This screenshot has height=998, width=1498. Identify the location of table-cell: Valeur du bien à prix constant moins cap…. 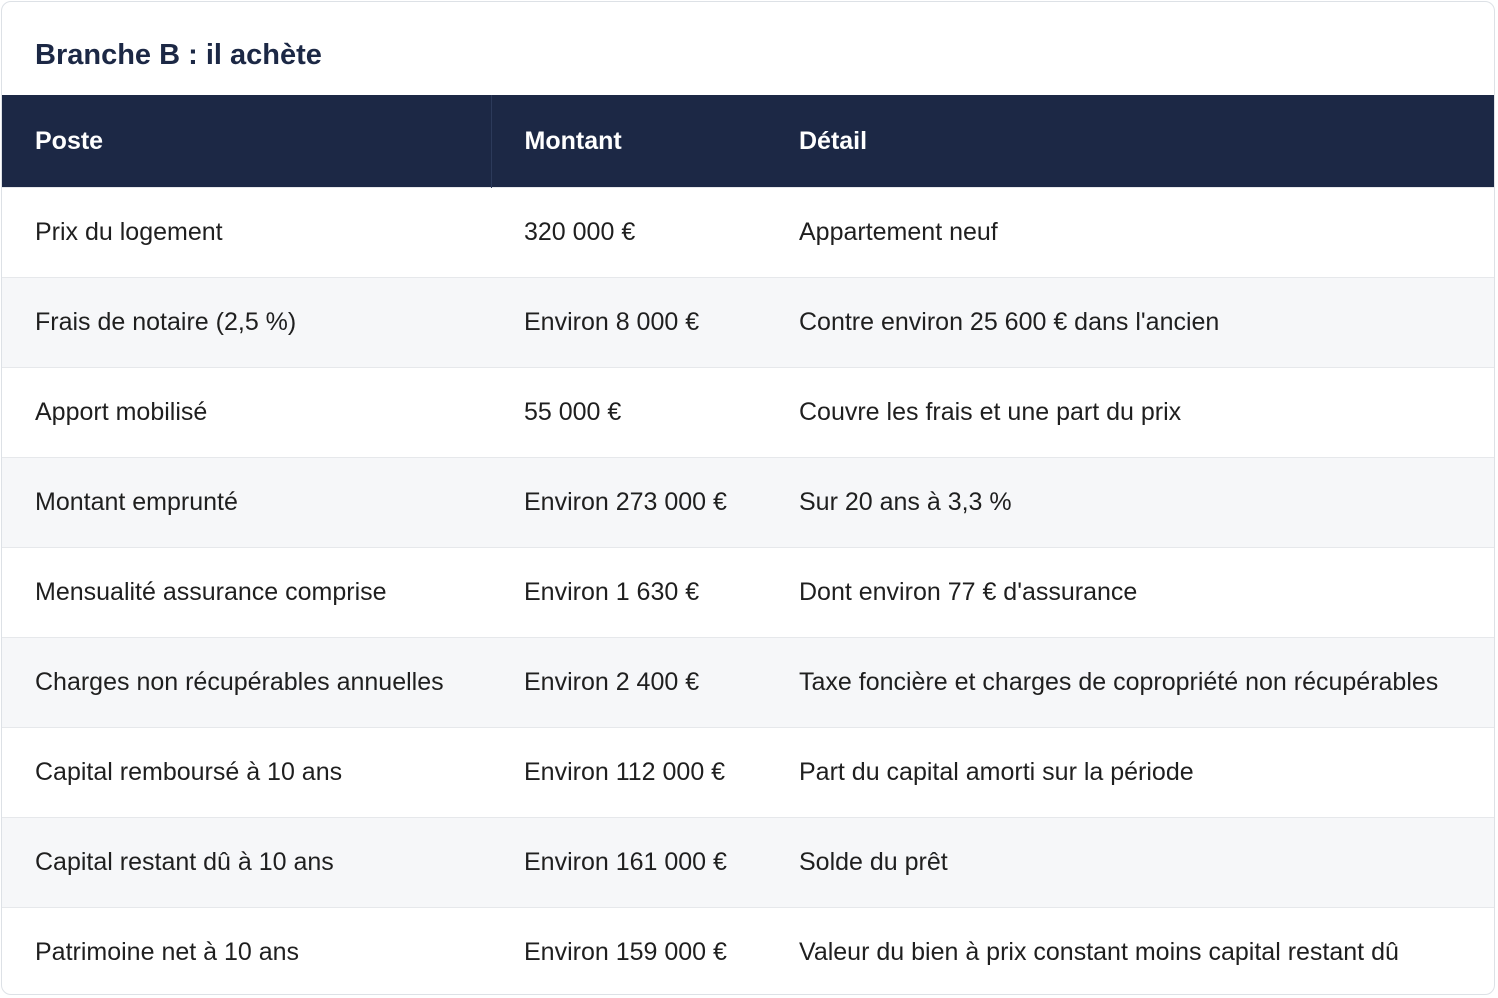
(1130, 950).